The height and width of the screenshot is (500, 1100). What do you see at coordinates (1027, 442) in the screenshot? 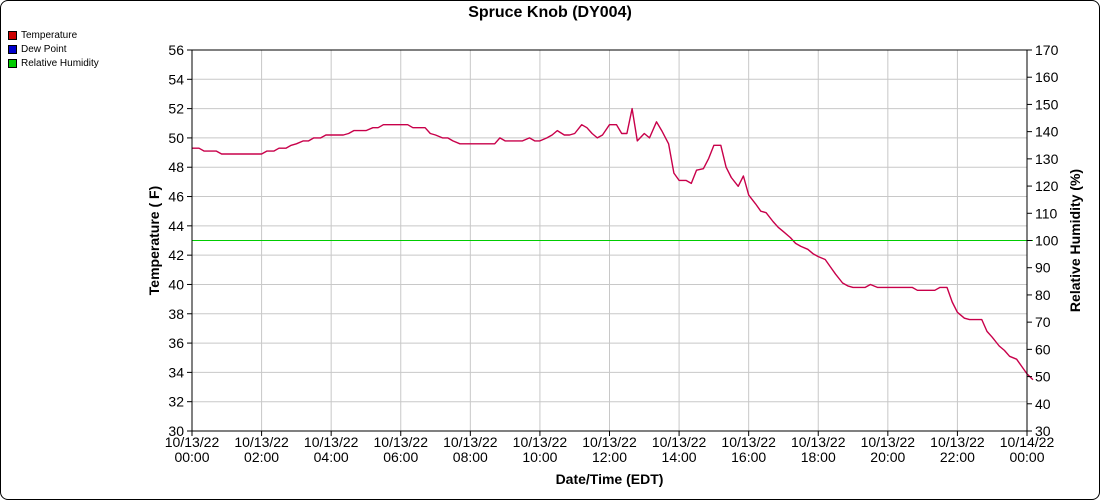
I see `x-tick-label-date: 10/14/22` at bounding box center [1027, 442].